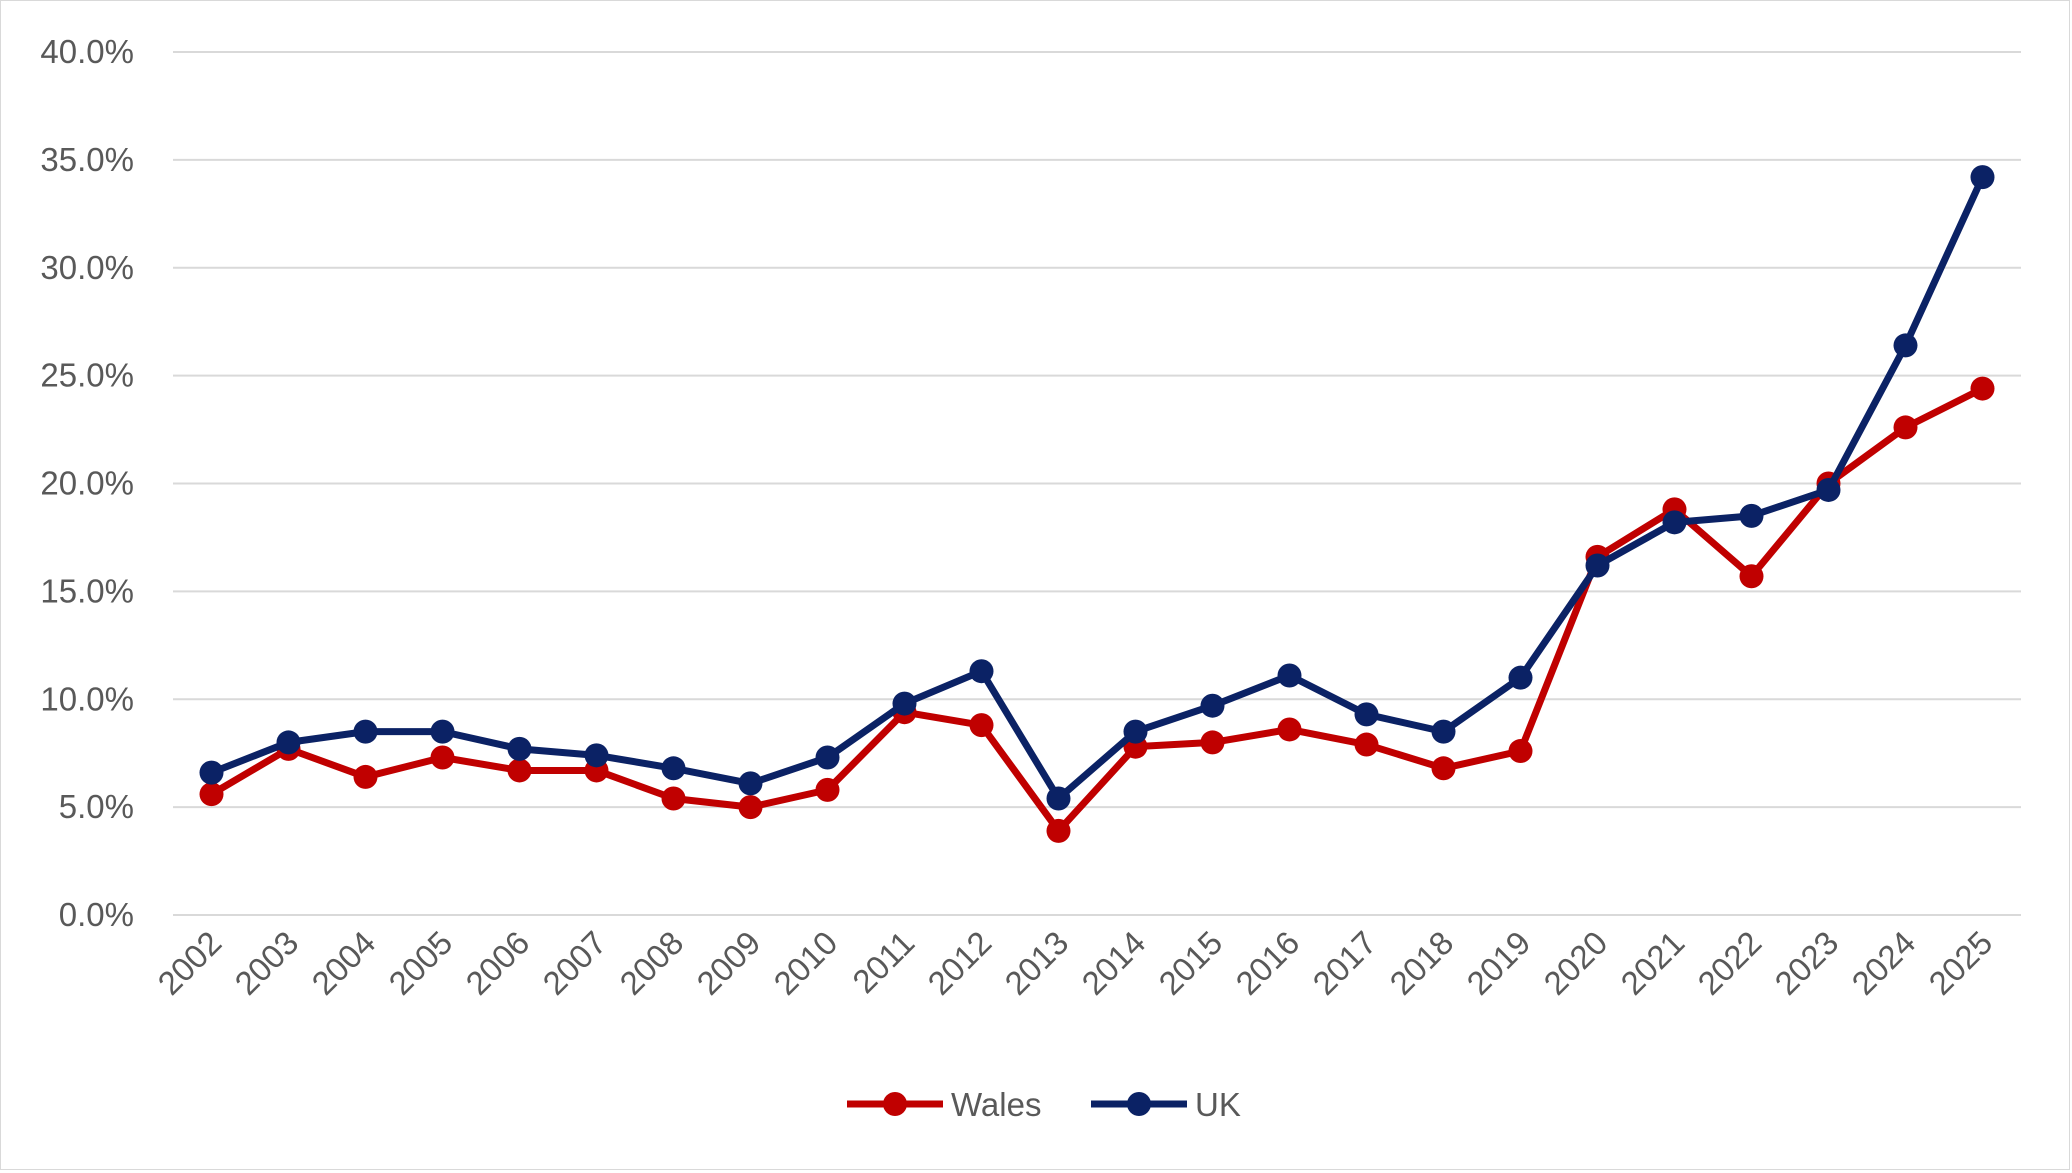 Image resolution: width=2072 pixels, height=1173 pixels. Describe the element at coordinates (519, 748) in the screenshot. I see `data-point-uk-2006` at that location.